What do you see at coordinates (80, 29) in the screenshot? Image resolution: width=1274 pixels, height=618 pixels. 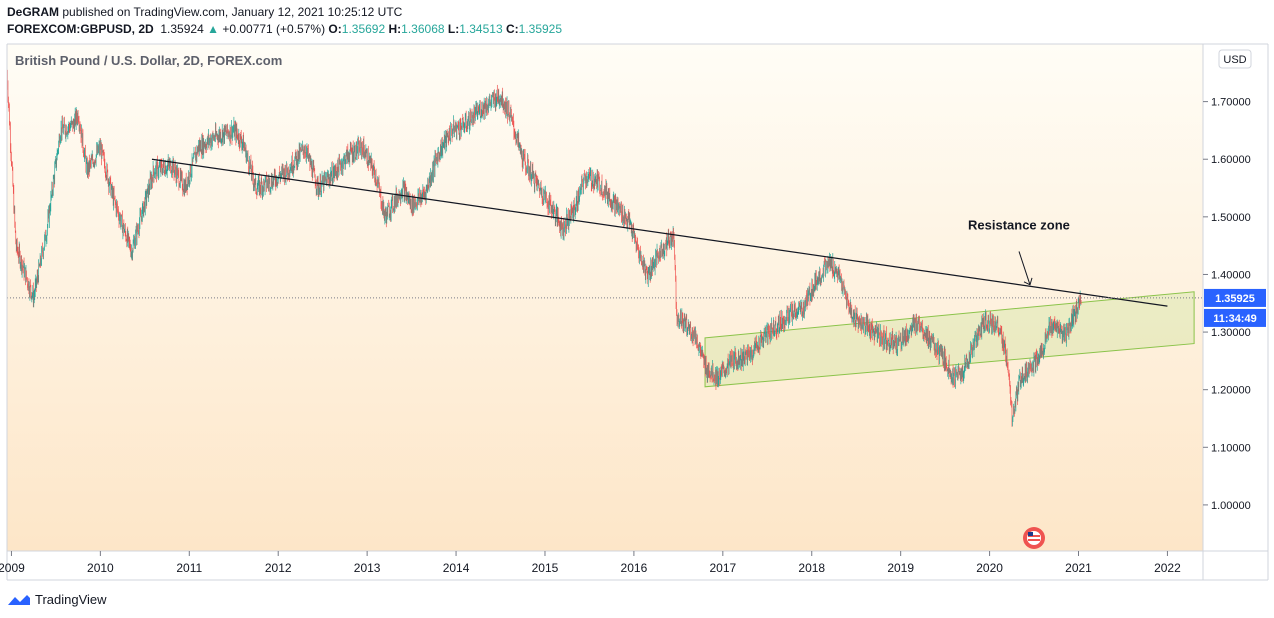 I see `symbol-label: FOREXCOM:GBPUSD, 2D` at bounding box center [80, 29].